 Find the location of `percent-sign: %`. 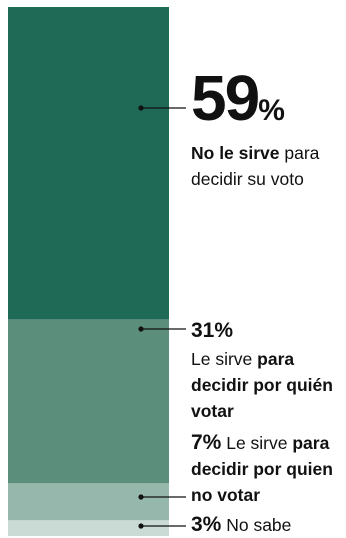

percent-sign: % is located at coordinates (271, 110).